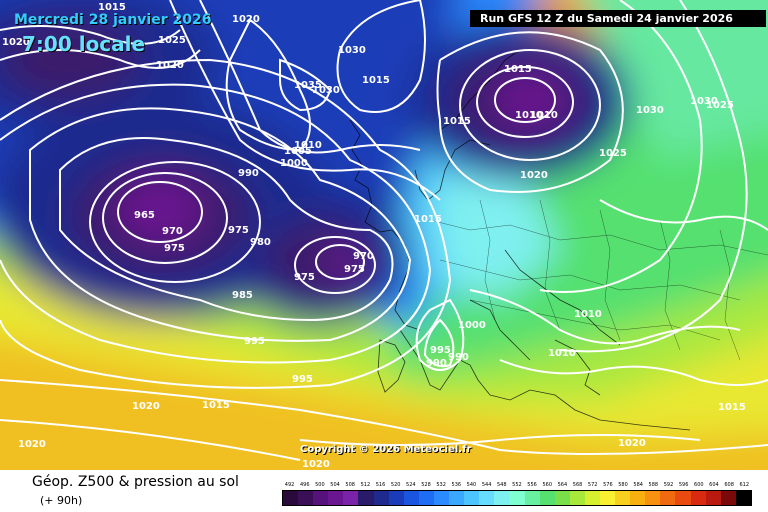 The image size is (768, 512). Describe the element at coordinates (623, 485) in the screenshot. I see `scale-value: 580` at that location.